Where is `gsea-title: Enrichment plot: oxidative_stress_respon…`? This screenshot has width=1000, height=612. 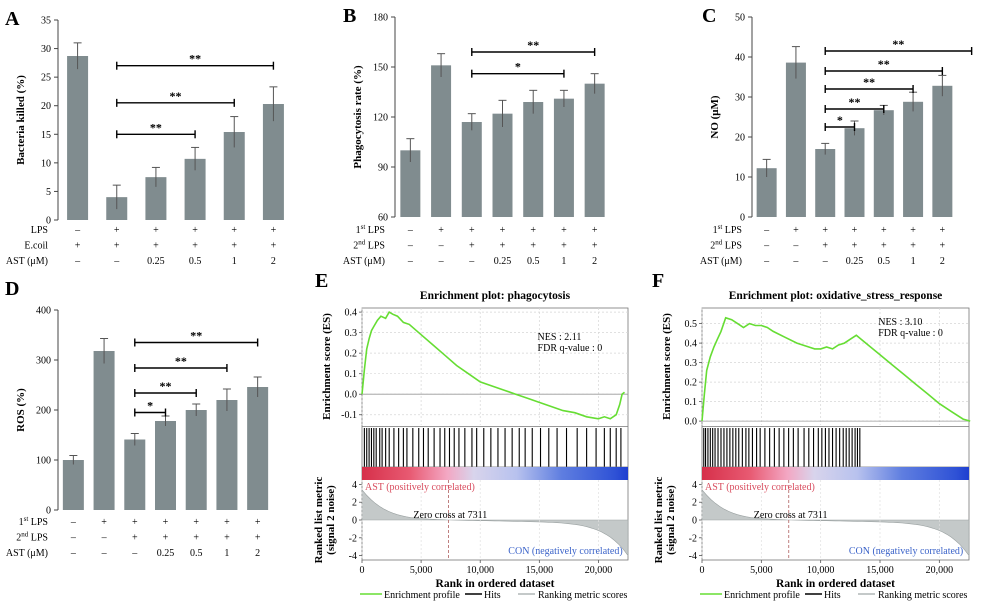
gsea-title: Enrichment plot: oxidative_stress_respon… is located at coordinates (836, 296).